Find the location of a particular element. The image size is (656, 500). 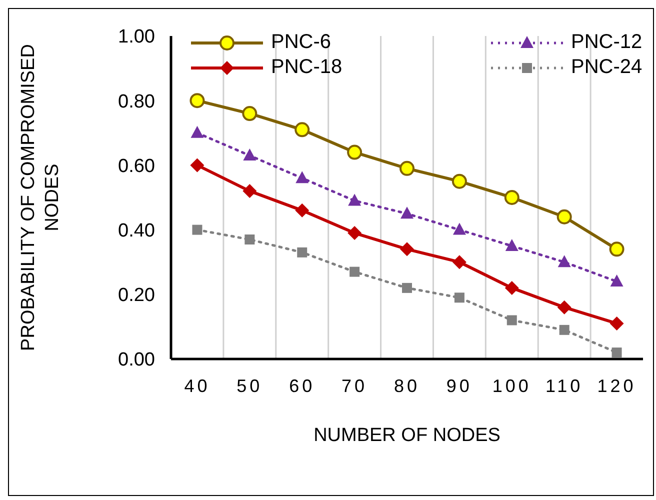

x-axis-title: NUMBER OF NODES is located at coordinates (407, 435).